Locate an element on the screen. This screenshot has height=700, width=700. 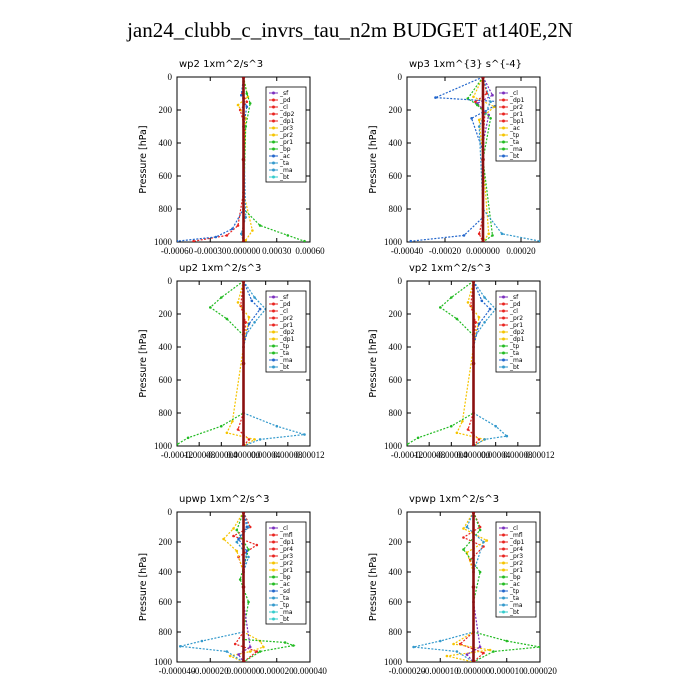
x-tick-label: -0.000040 is located at coordinates (177, 671).